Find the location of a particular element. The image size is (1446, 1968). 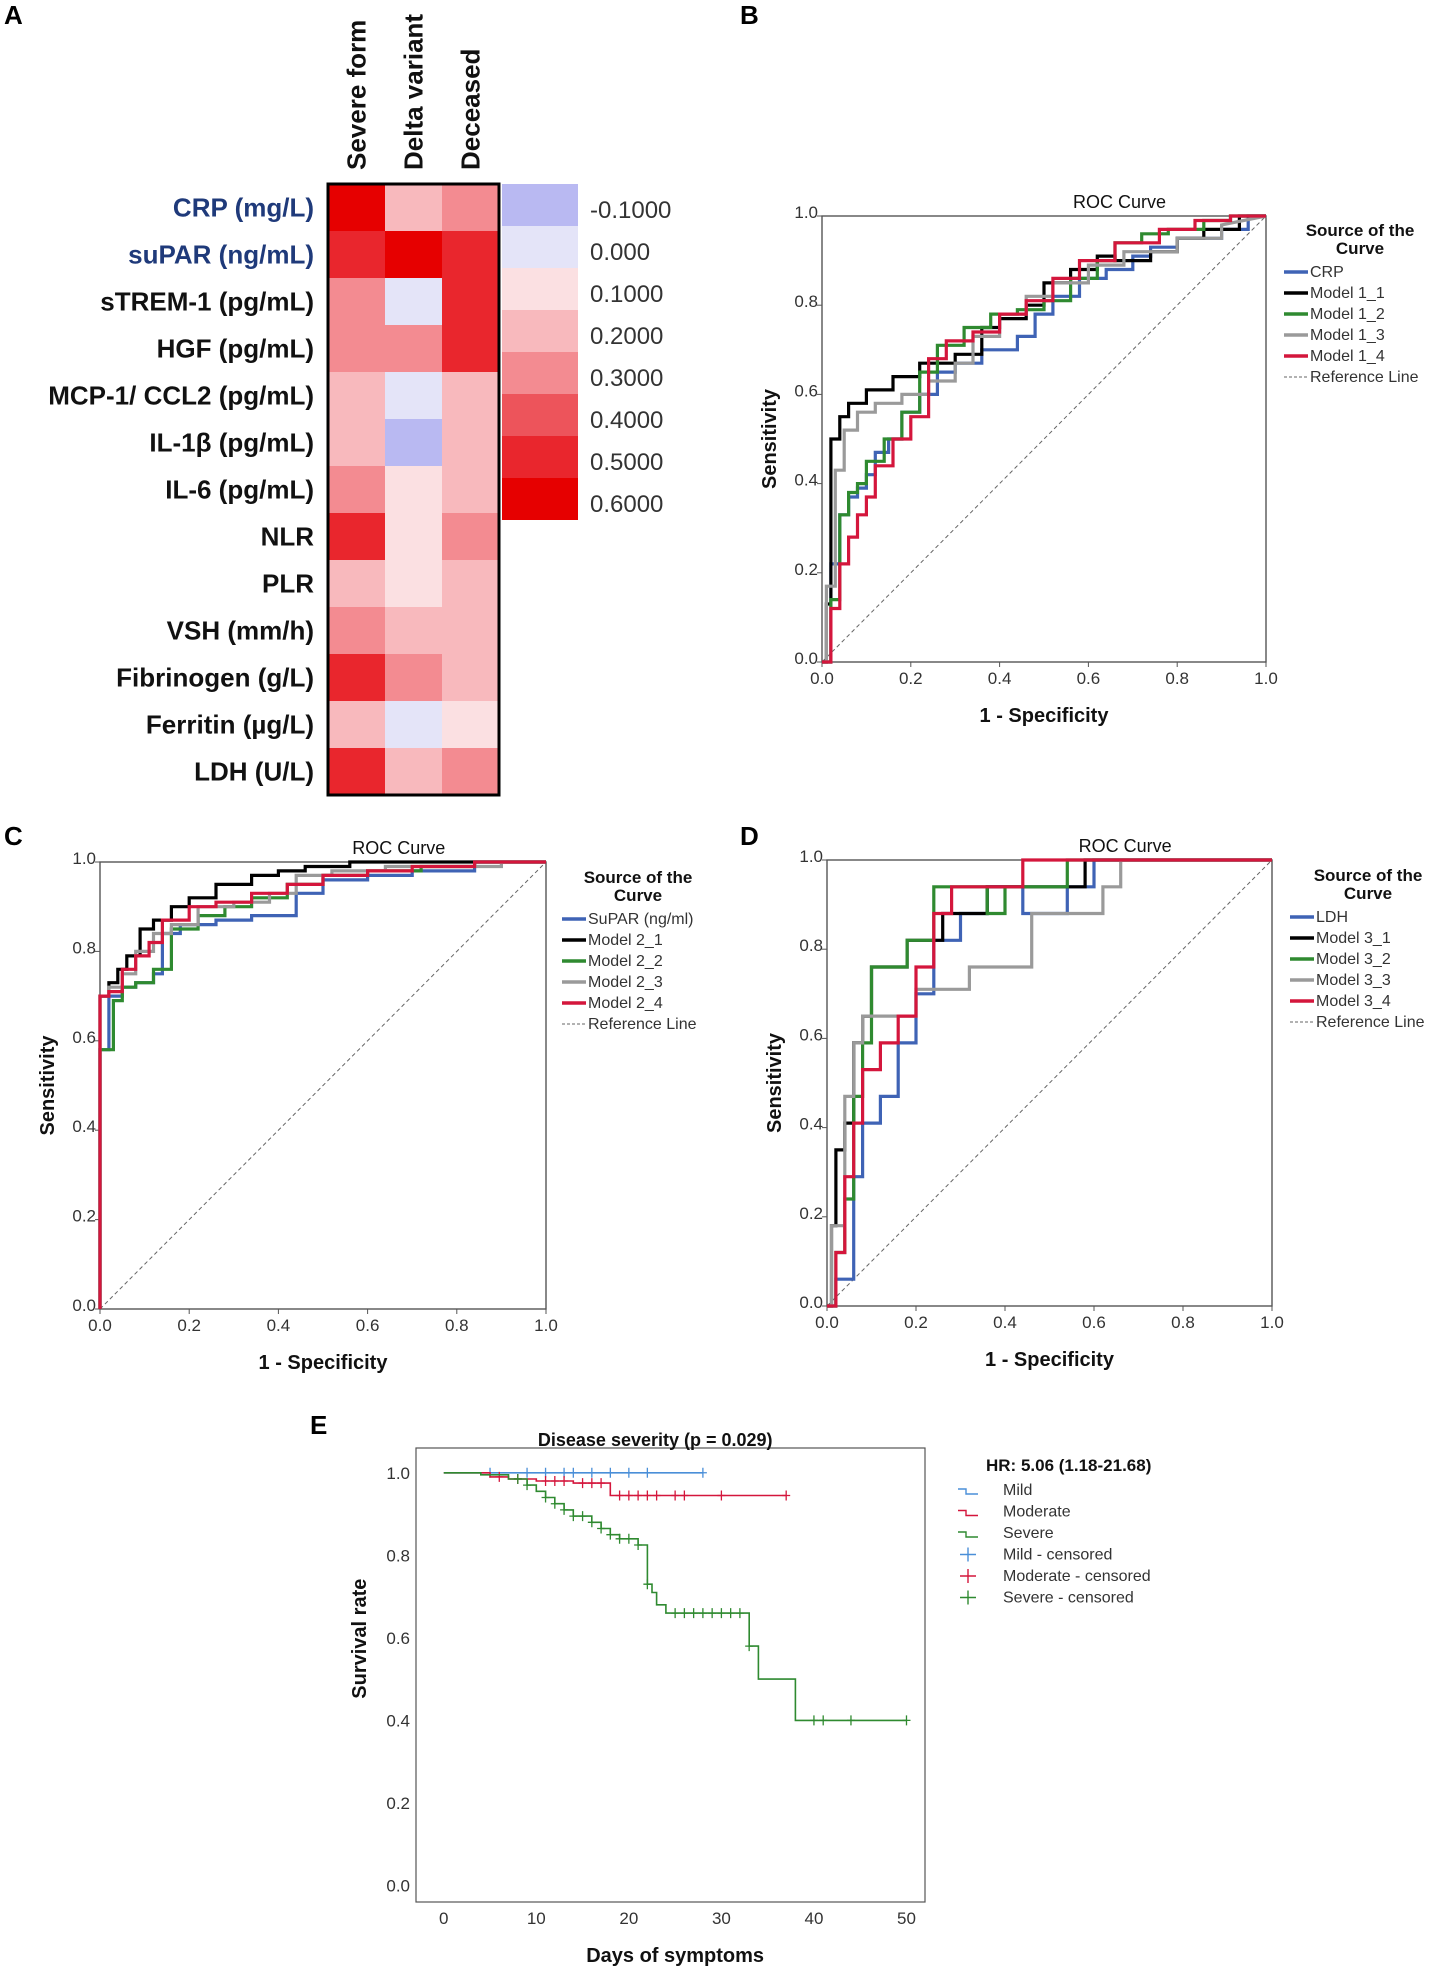

heatmap-row-label: Fibrinogen (g/L) is located at coordinates (215, 678).